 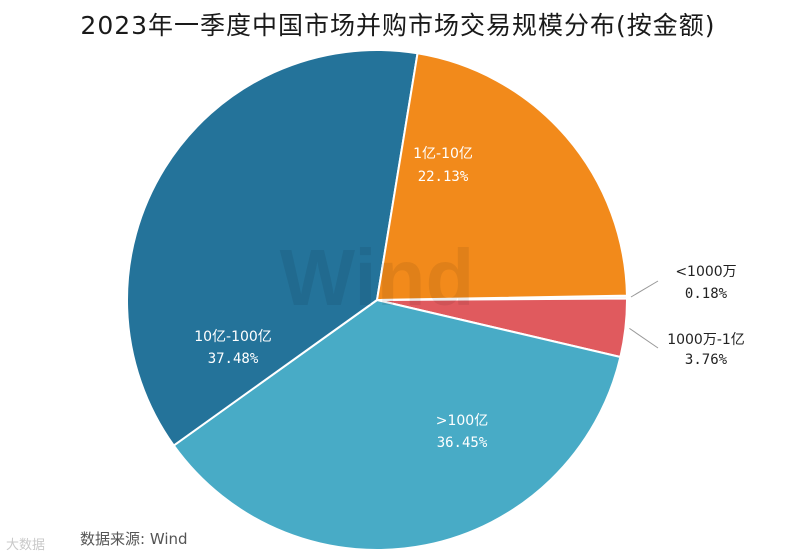 What do you see at coordinates (501, 177) in the screenshot?
I see `pie-slice` at bounding box center [501, 177].